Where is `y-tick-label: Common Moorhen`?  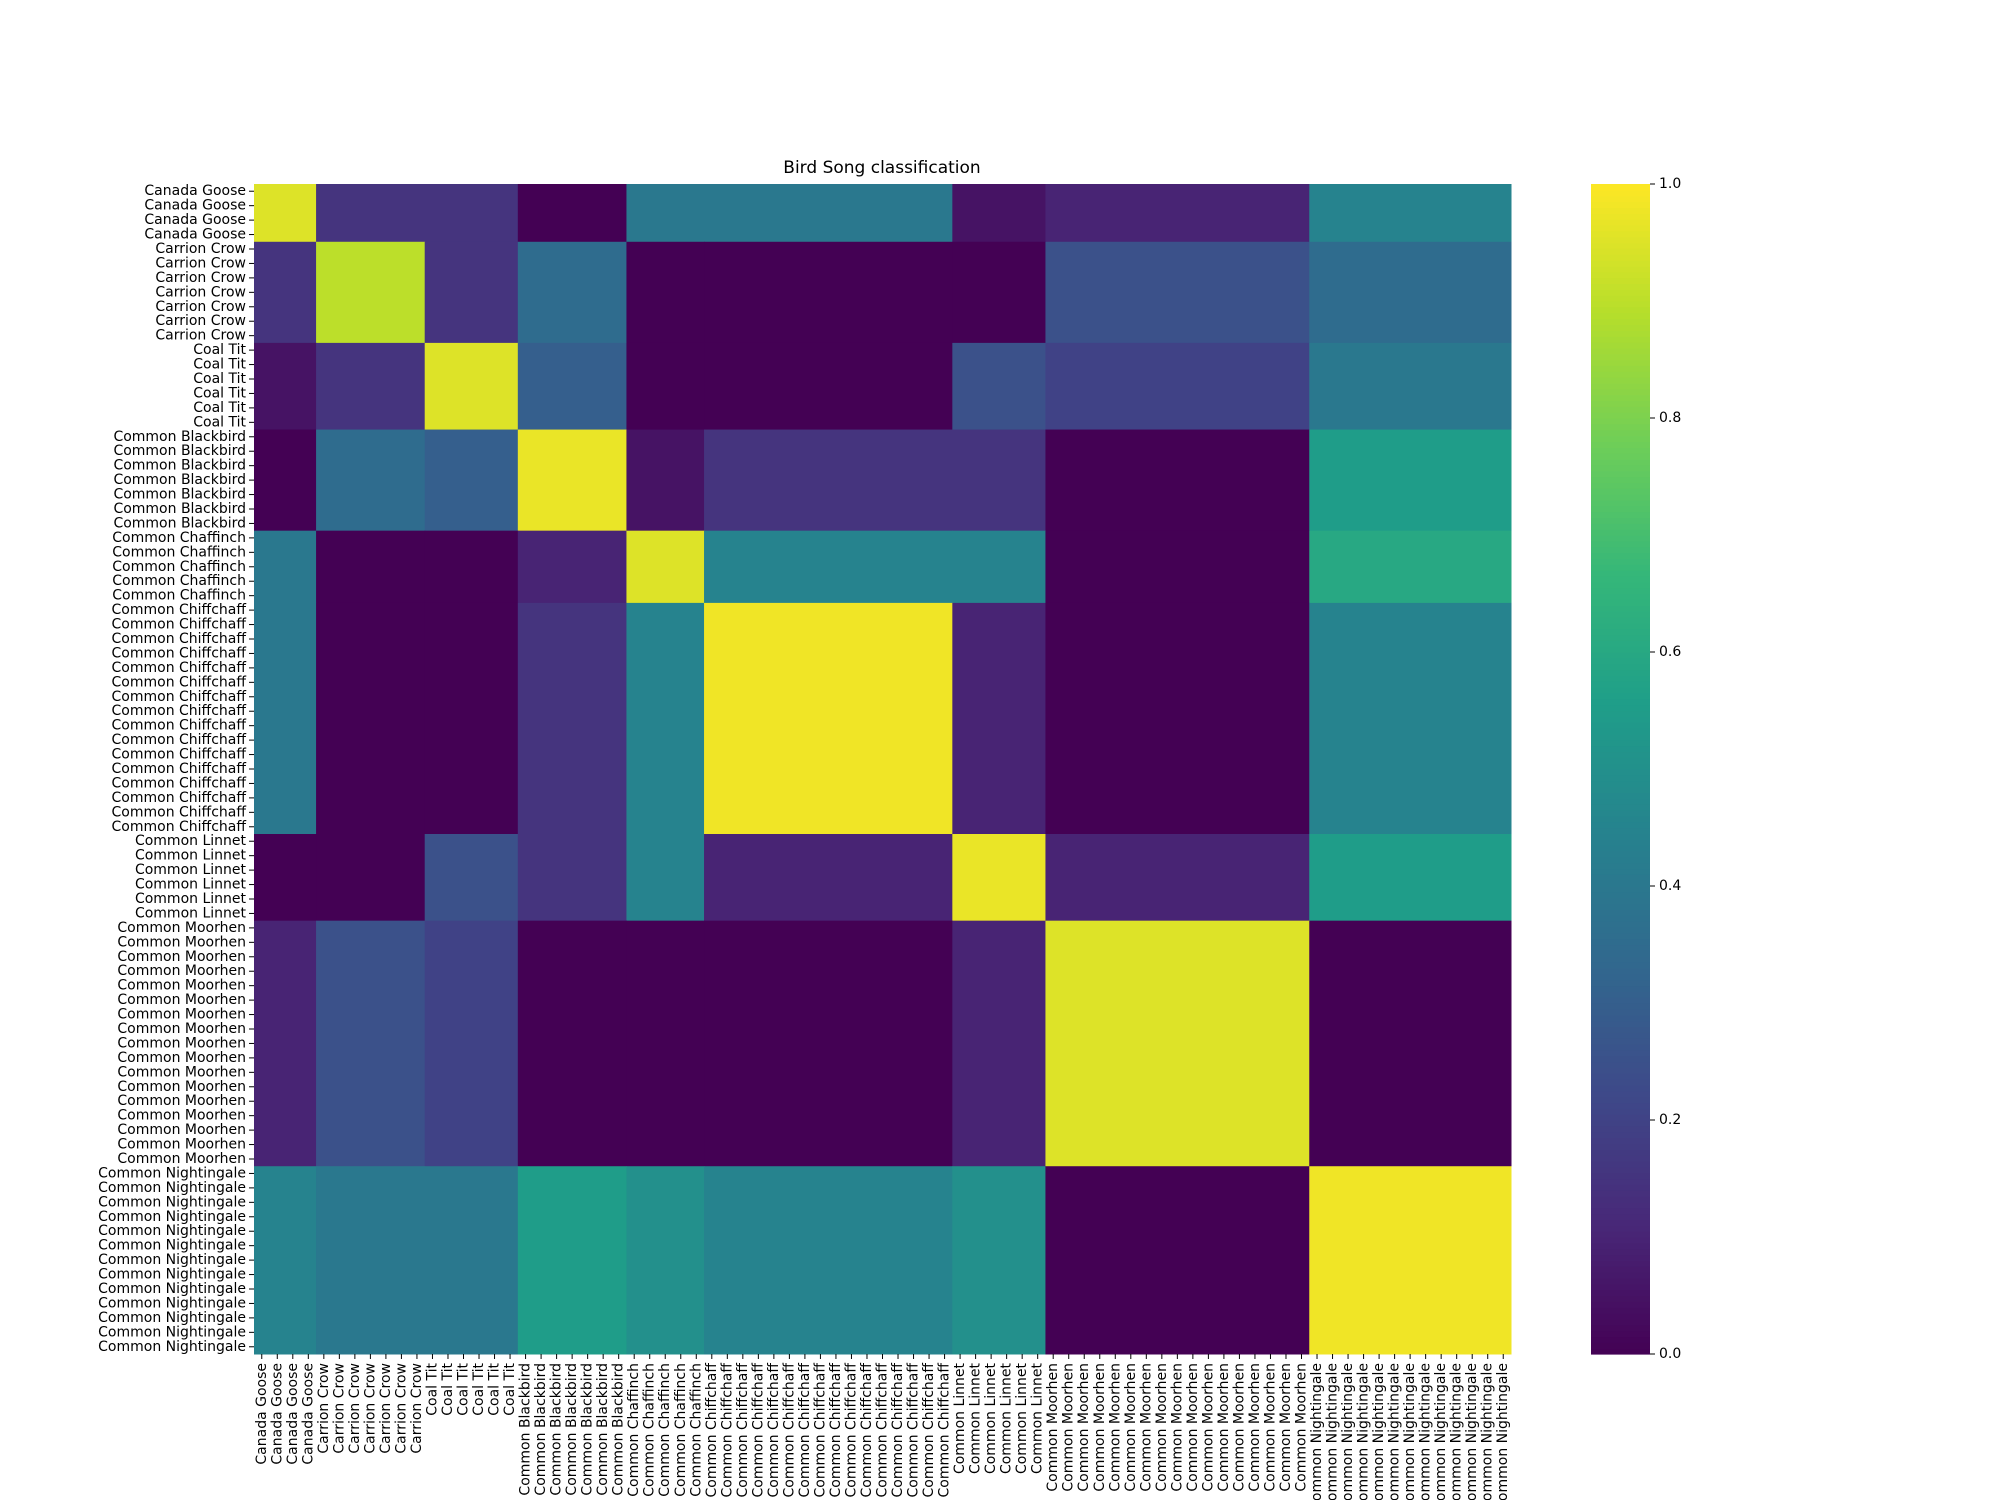
y-tick-label: Common Moorhen is located at coordinates (181, 942).